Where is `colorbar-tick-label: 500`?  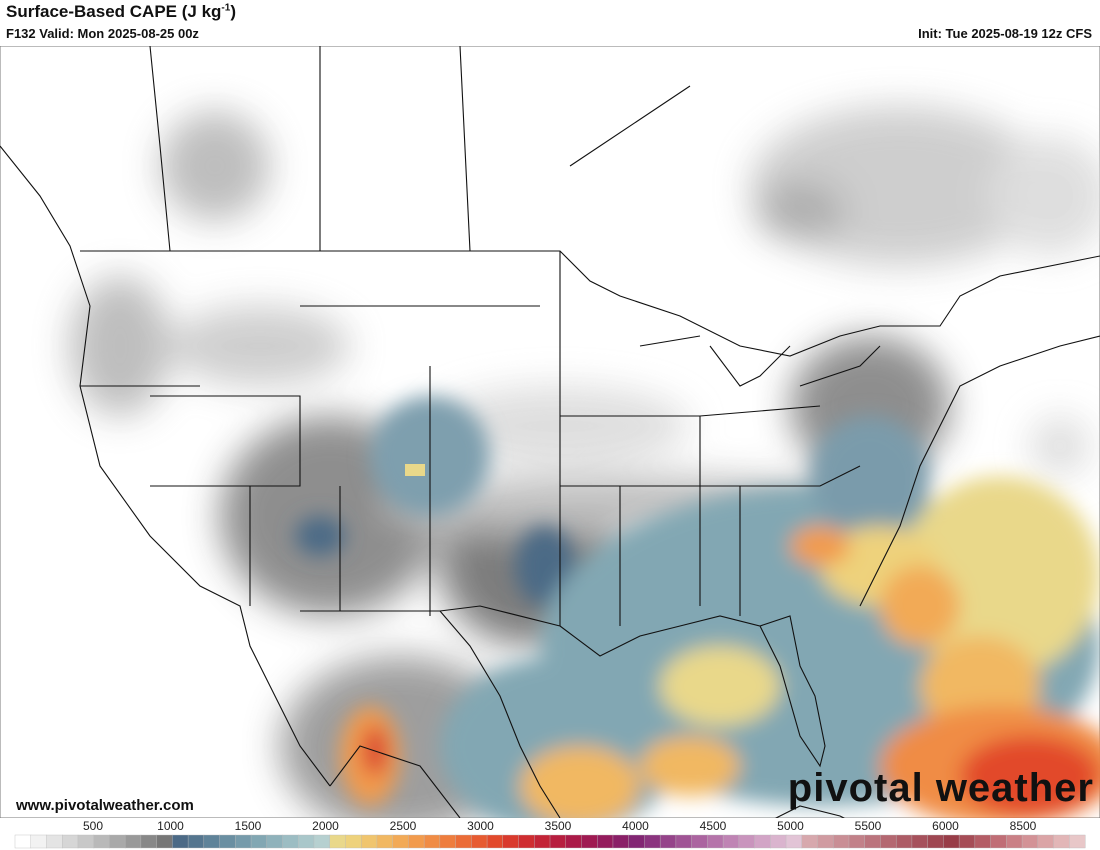 colorbar-tick-label: 500 is located at coordinates (93, 826).